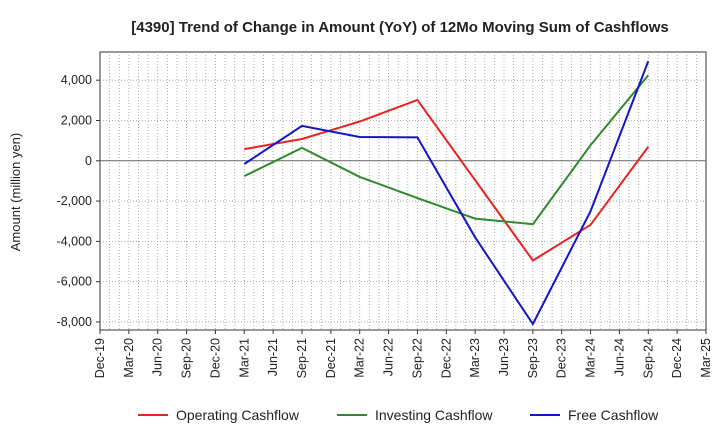  What do you see at coordinates (76, 80) in the screenshot?
I see `y-tick-label: 4,000` at bounding box center [76, 80].